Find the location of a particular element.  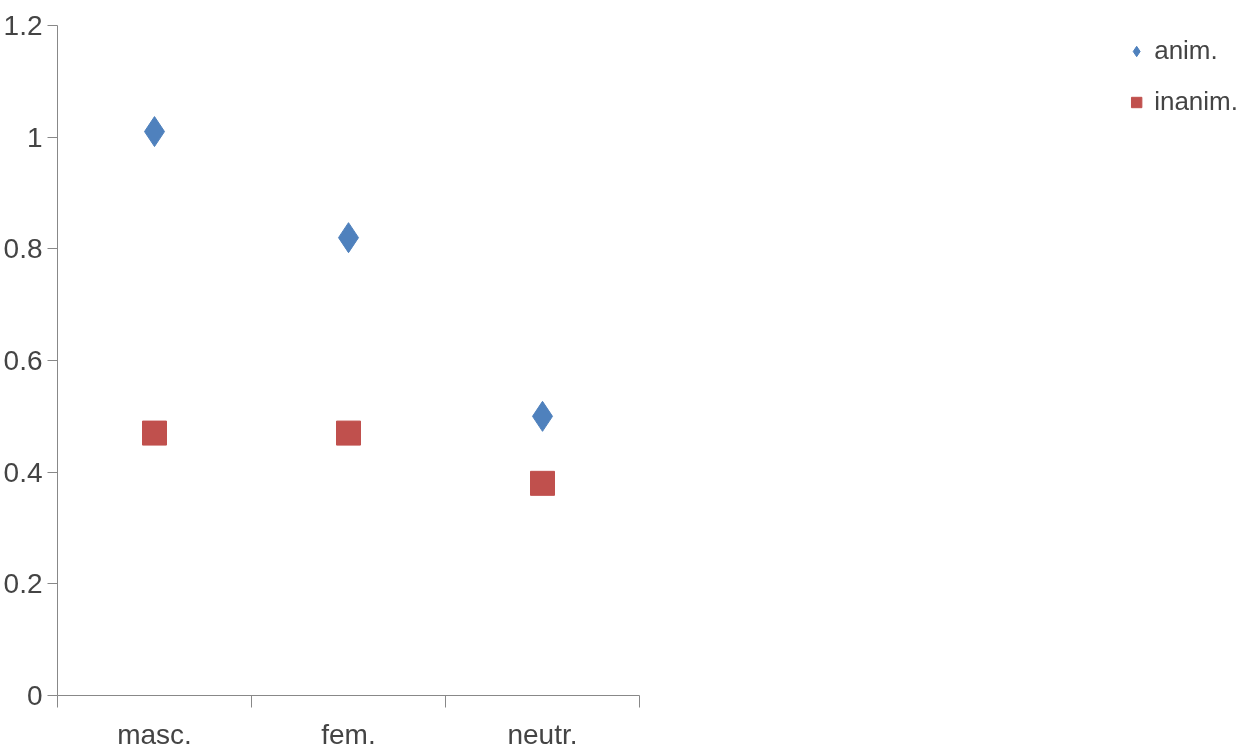

y-tick-label: 0.8 is located at coordinates (23, 249).